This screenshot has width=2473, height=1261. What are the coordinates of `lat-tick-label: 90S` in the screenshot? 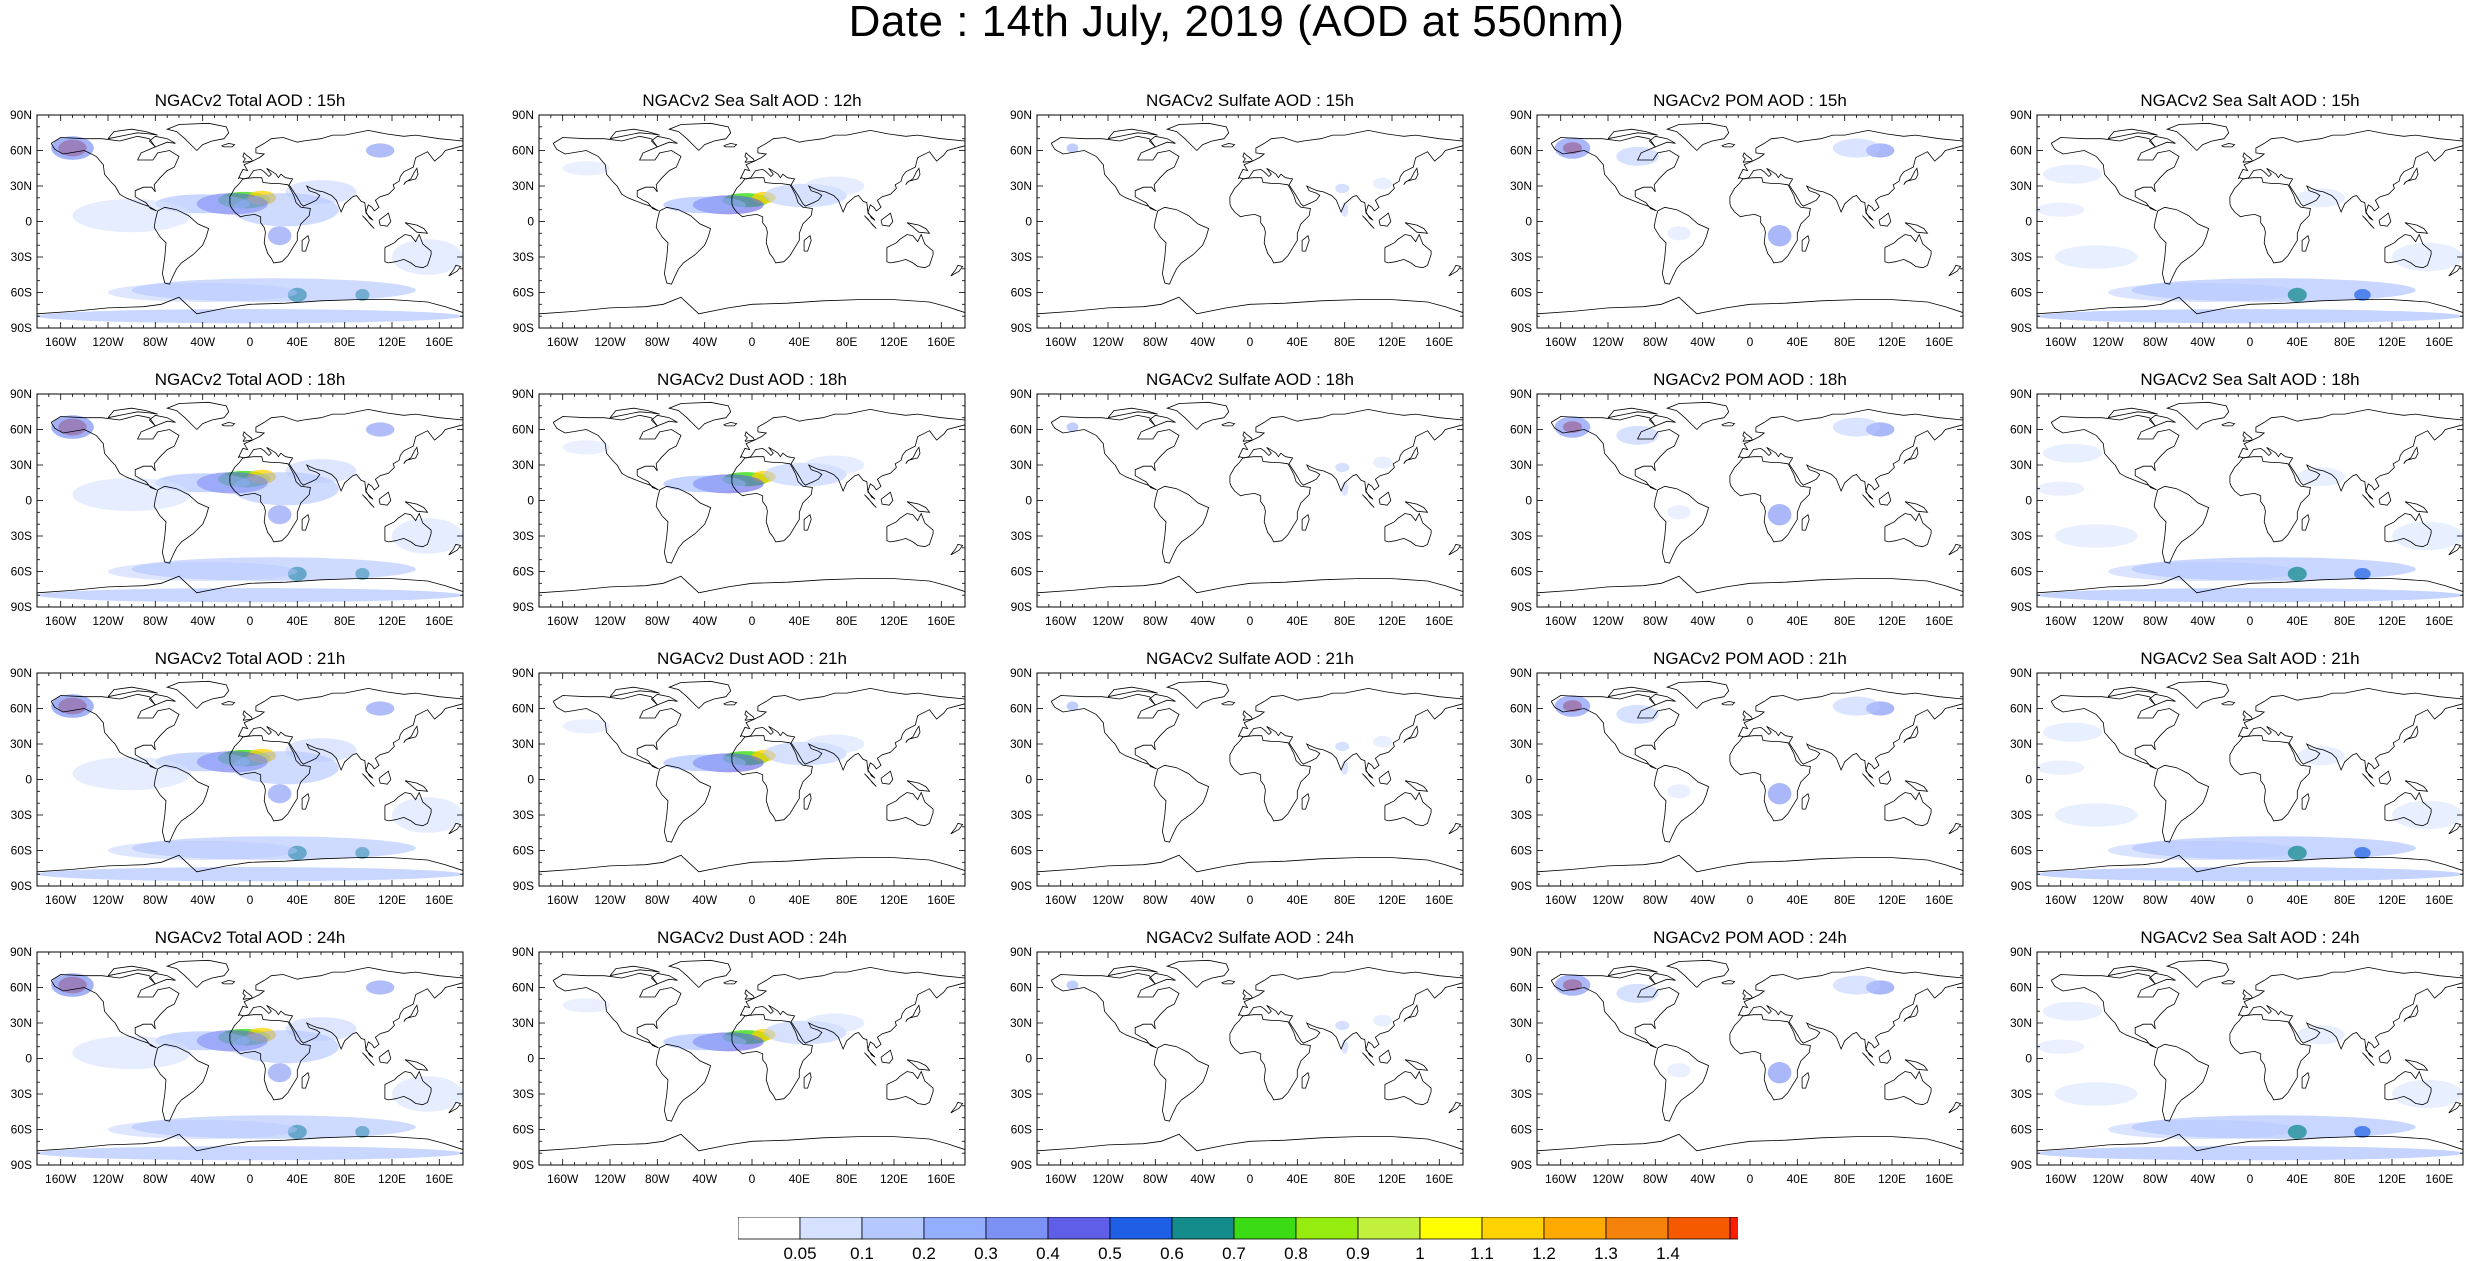 It's located at (21, 328).